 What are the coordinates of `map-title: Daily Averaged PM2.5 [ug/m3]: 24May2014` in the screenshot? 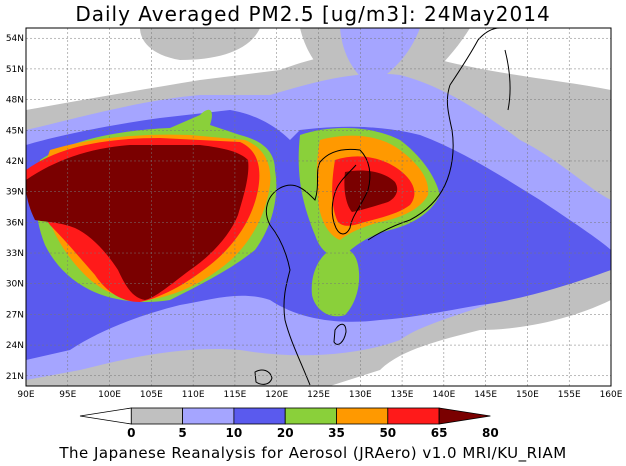 It's located at (313, 14).